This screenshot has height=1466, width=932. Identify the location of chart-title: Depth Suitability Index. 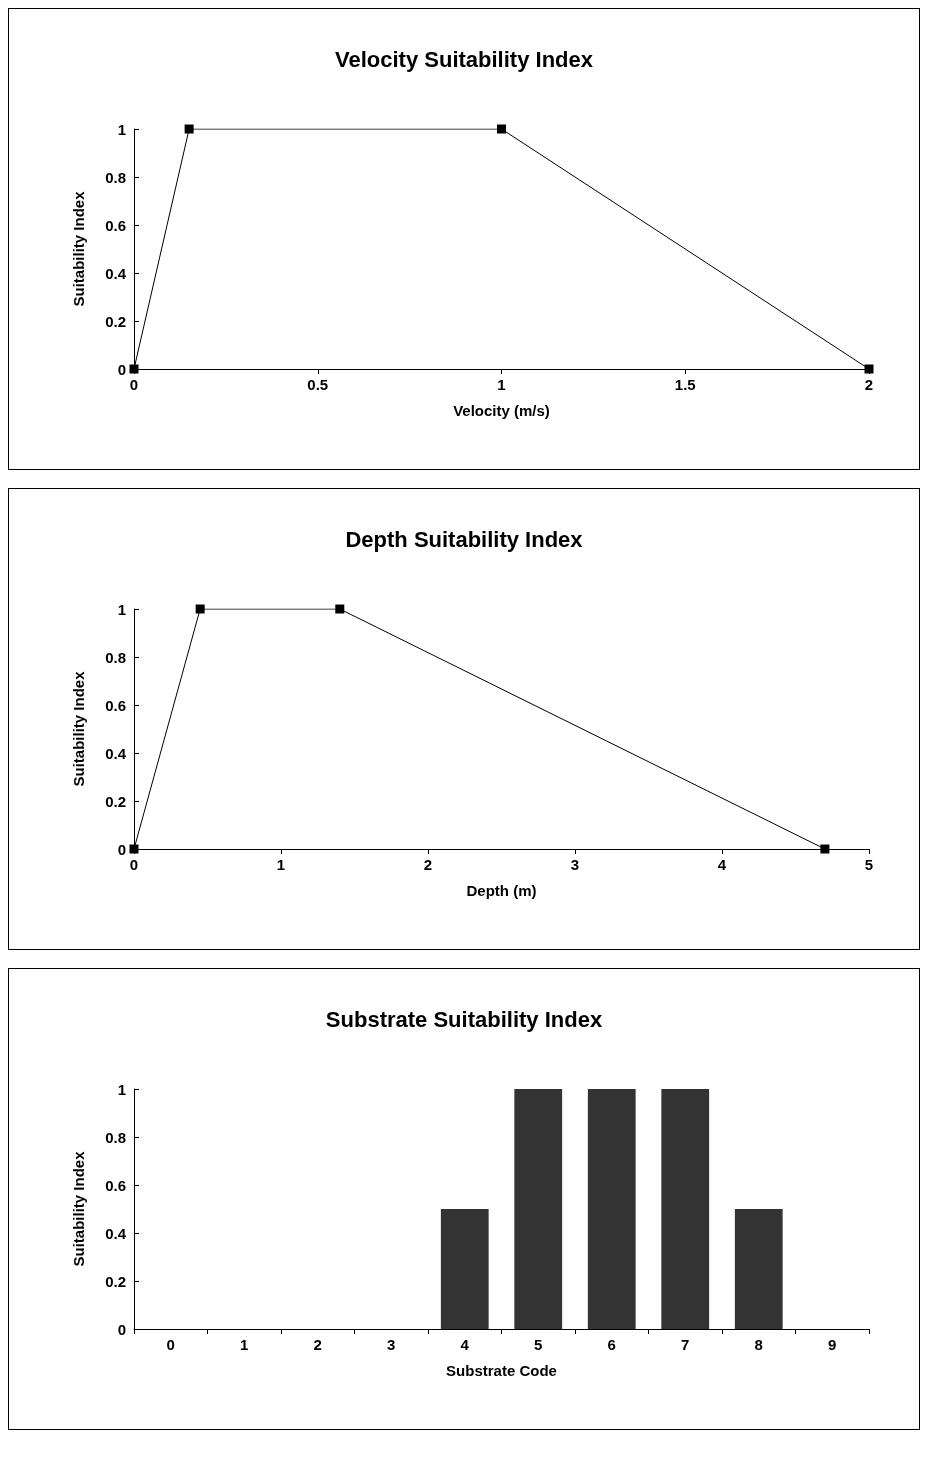
(464, 539).